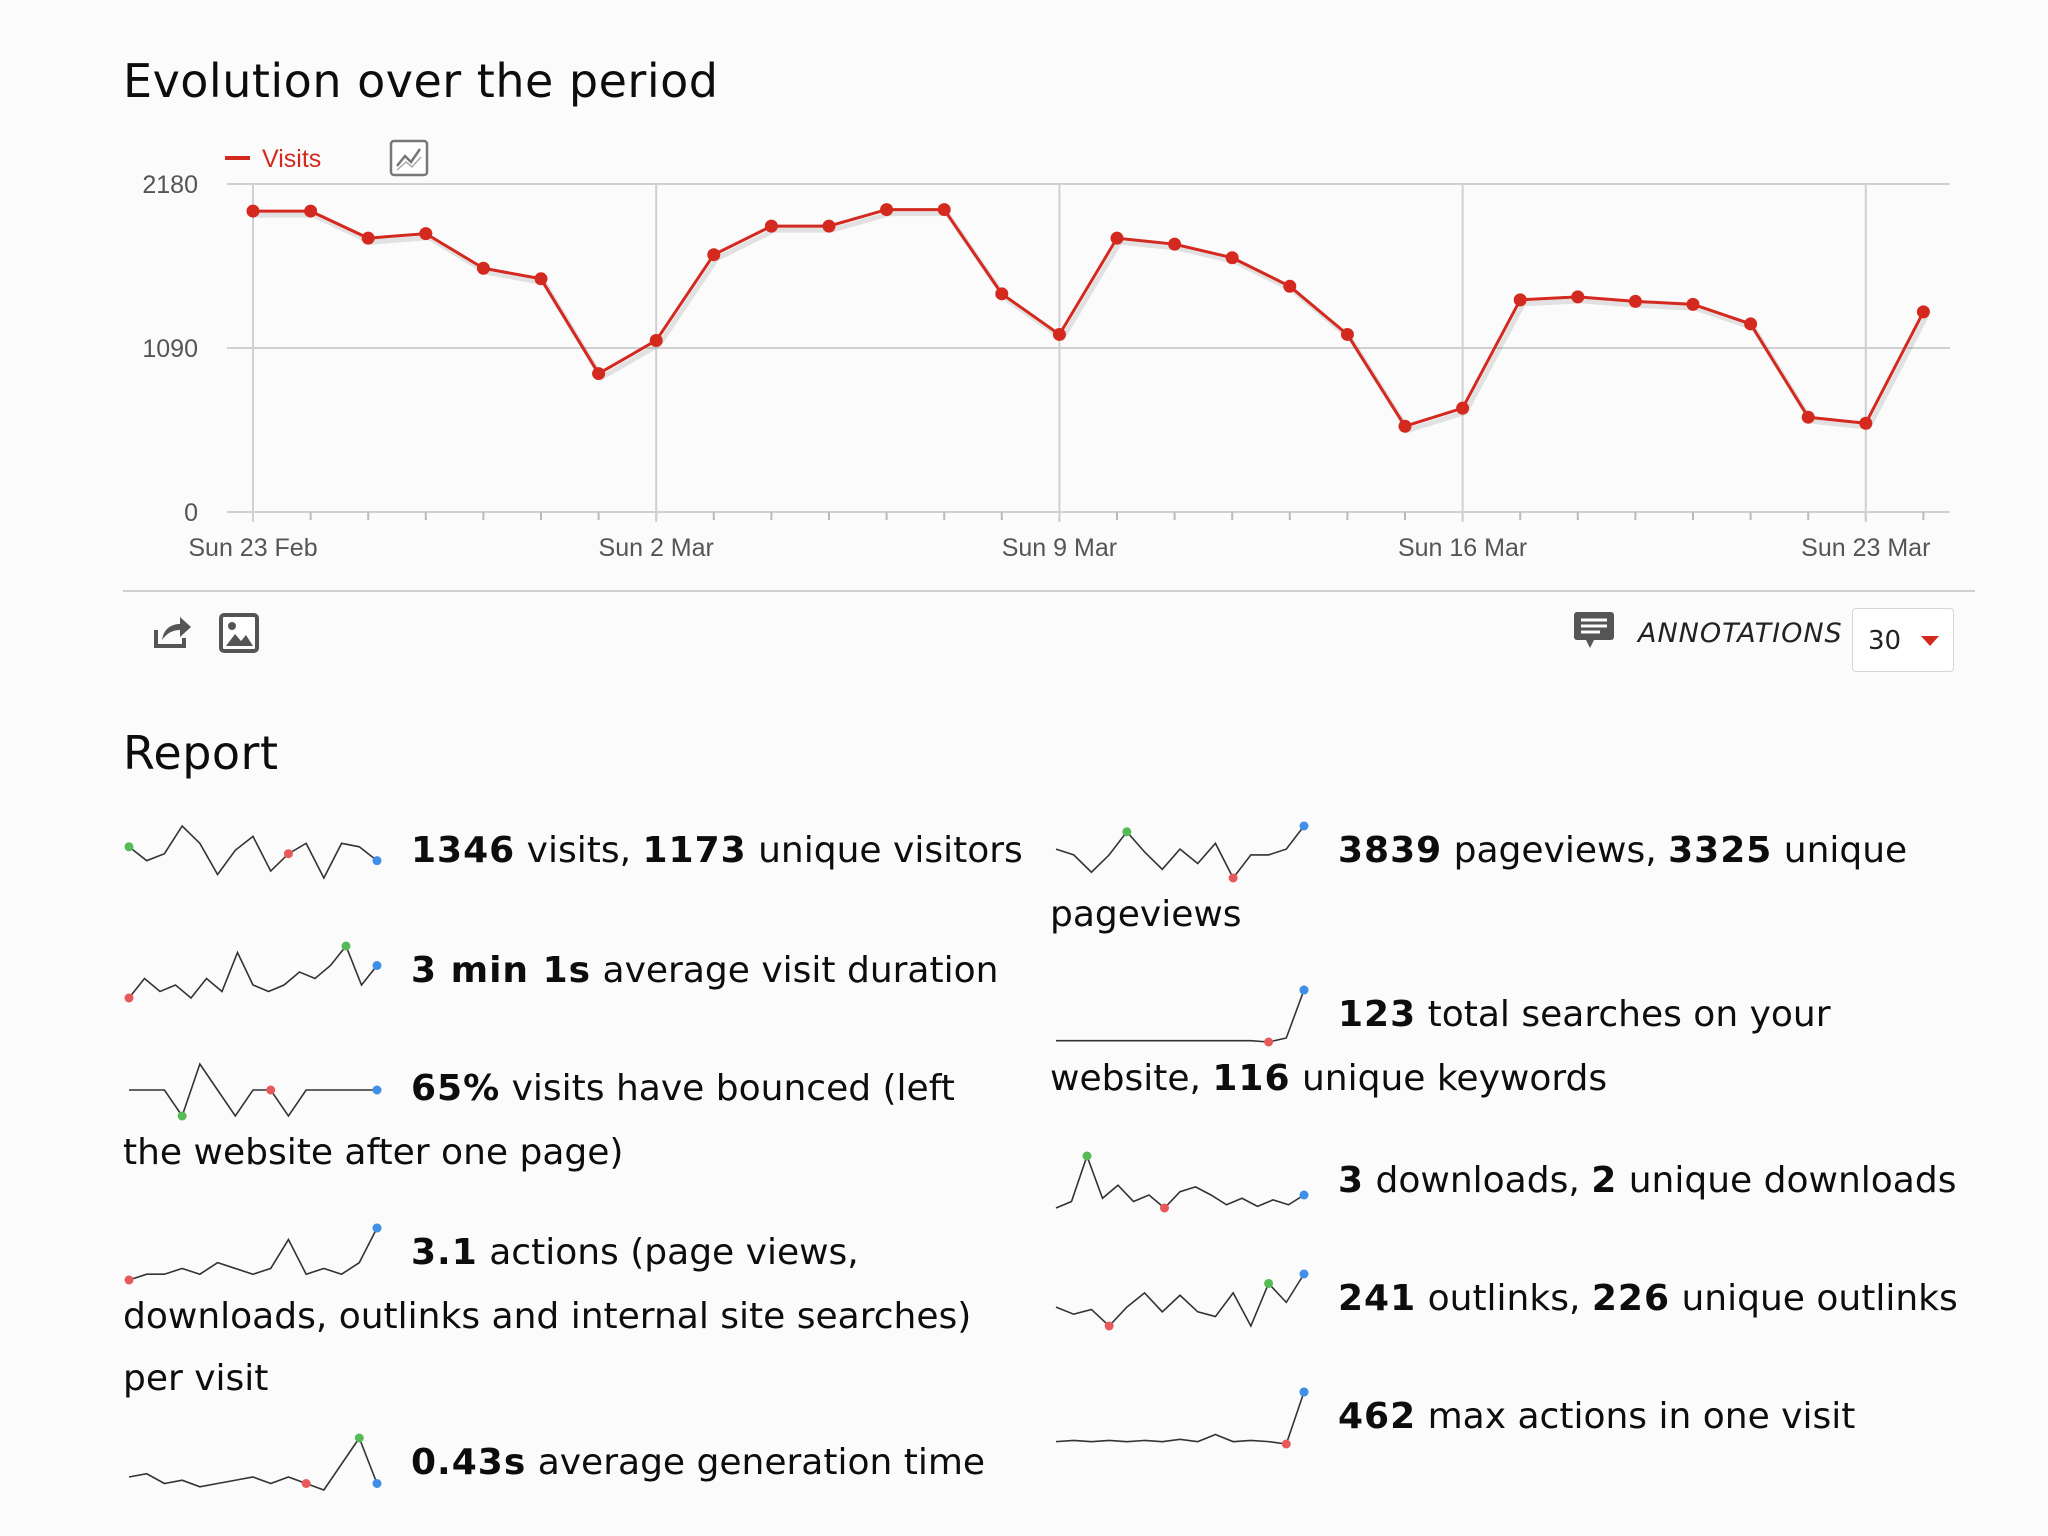 Image resolution: width=2048 pixels, height=1536 pixels. What do you see at coordinates (201, 753) in the screenshot?
I see `report-title: Report` at bounding box center [201, 753].